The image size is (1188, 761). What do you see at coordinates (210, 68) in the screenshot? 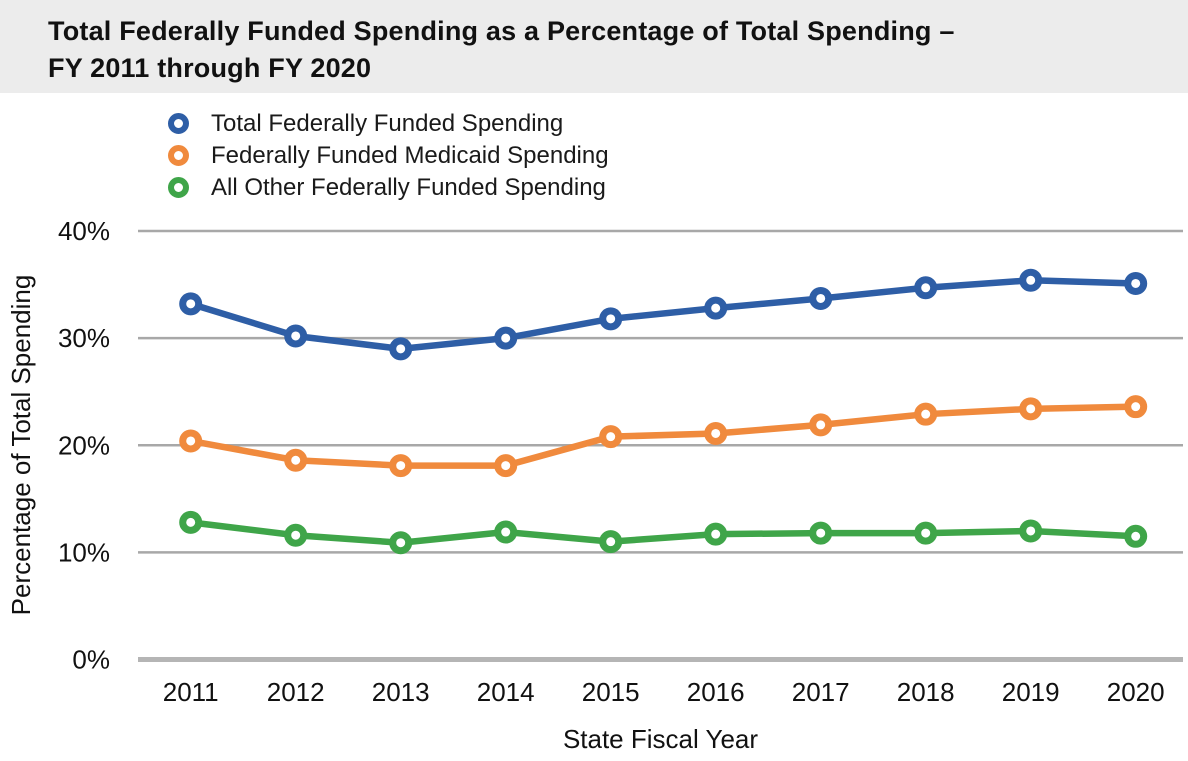
I see `chart-title-line-2: FY 2011 through FY 2020` at bounding box center [210, 68].